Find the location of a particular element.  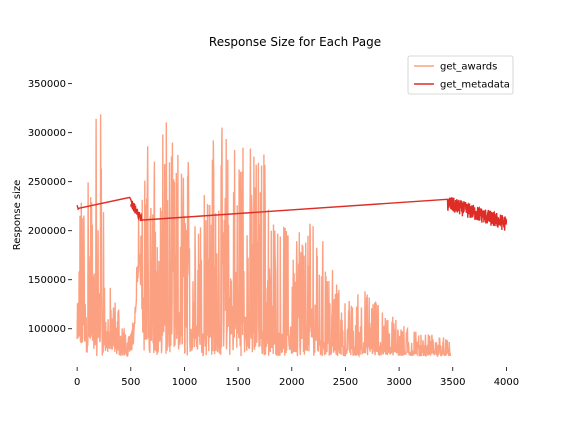

y-tick-label: 300000 is located at coordinates (47, 133).